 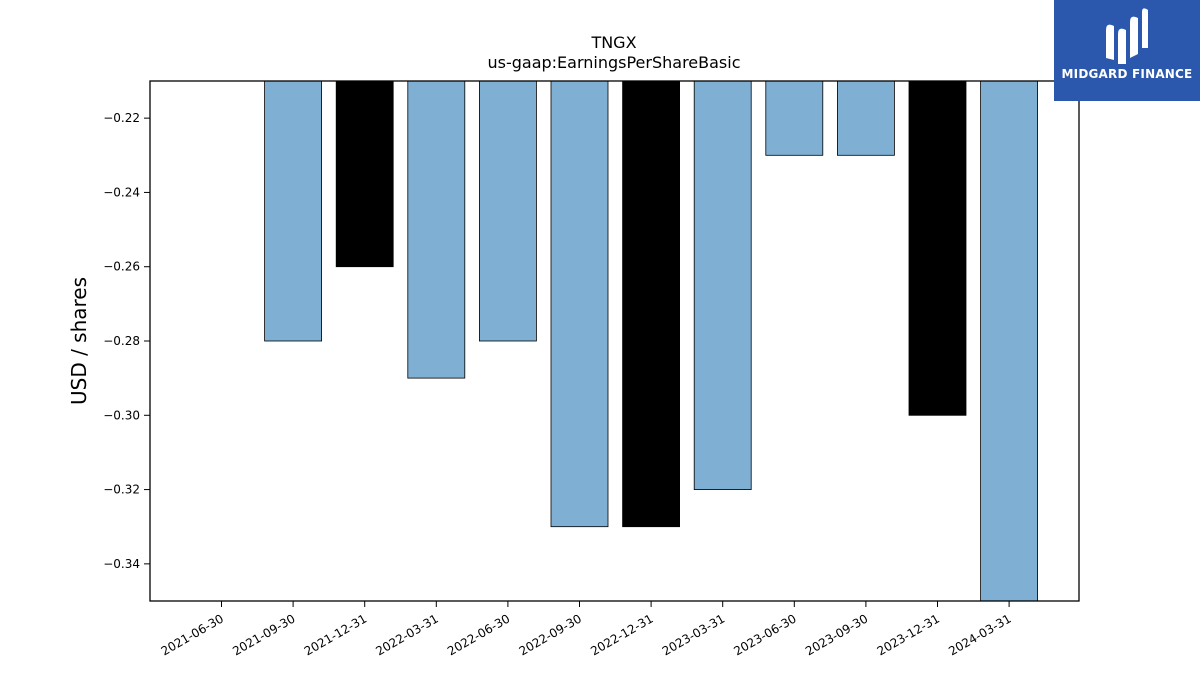 What do you see at coordinates (764, 634) in the screenshot?
I see `x-tick-label: 2023-06-30` at bounding box center [764, 634].